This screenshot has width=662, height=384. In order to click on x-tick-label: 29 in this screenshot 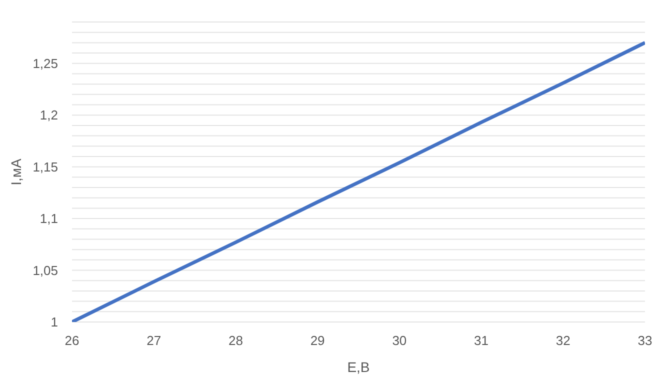, I will do `click(317, 340)`.